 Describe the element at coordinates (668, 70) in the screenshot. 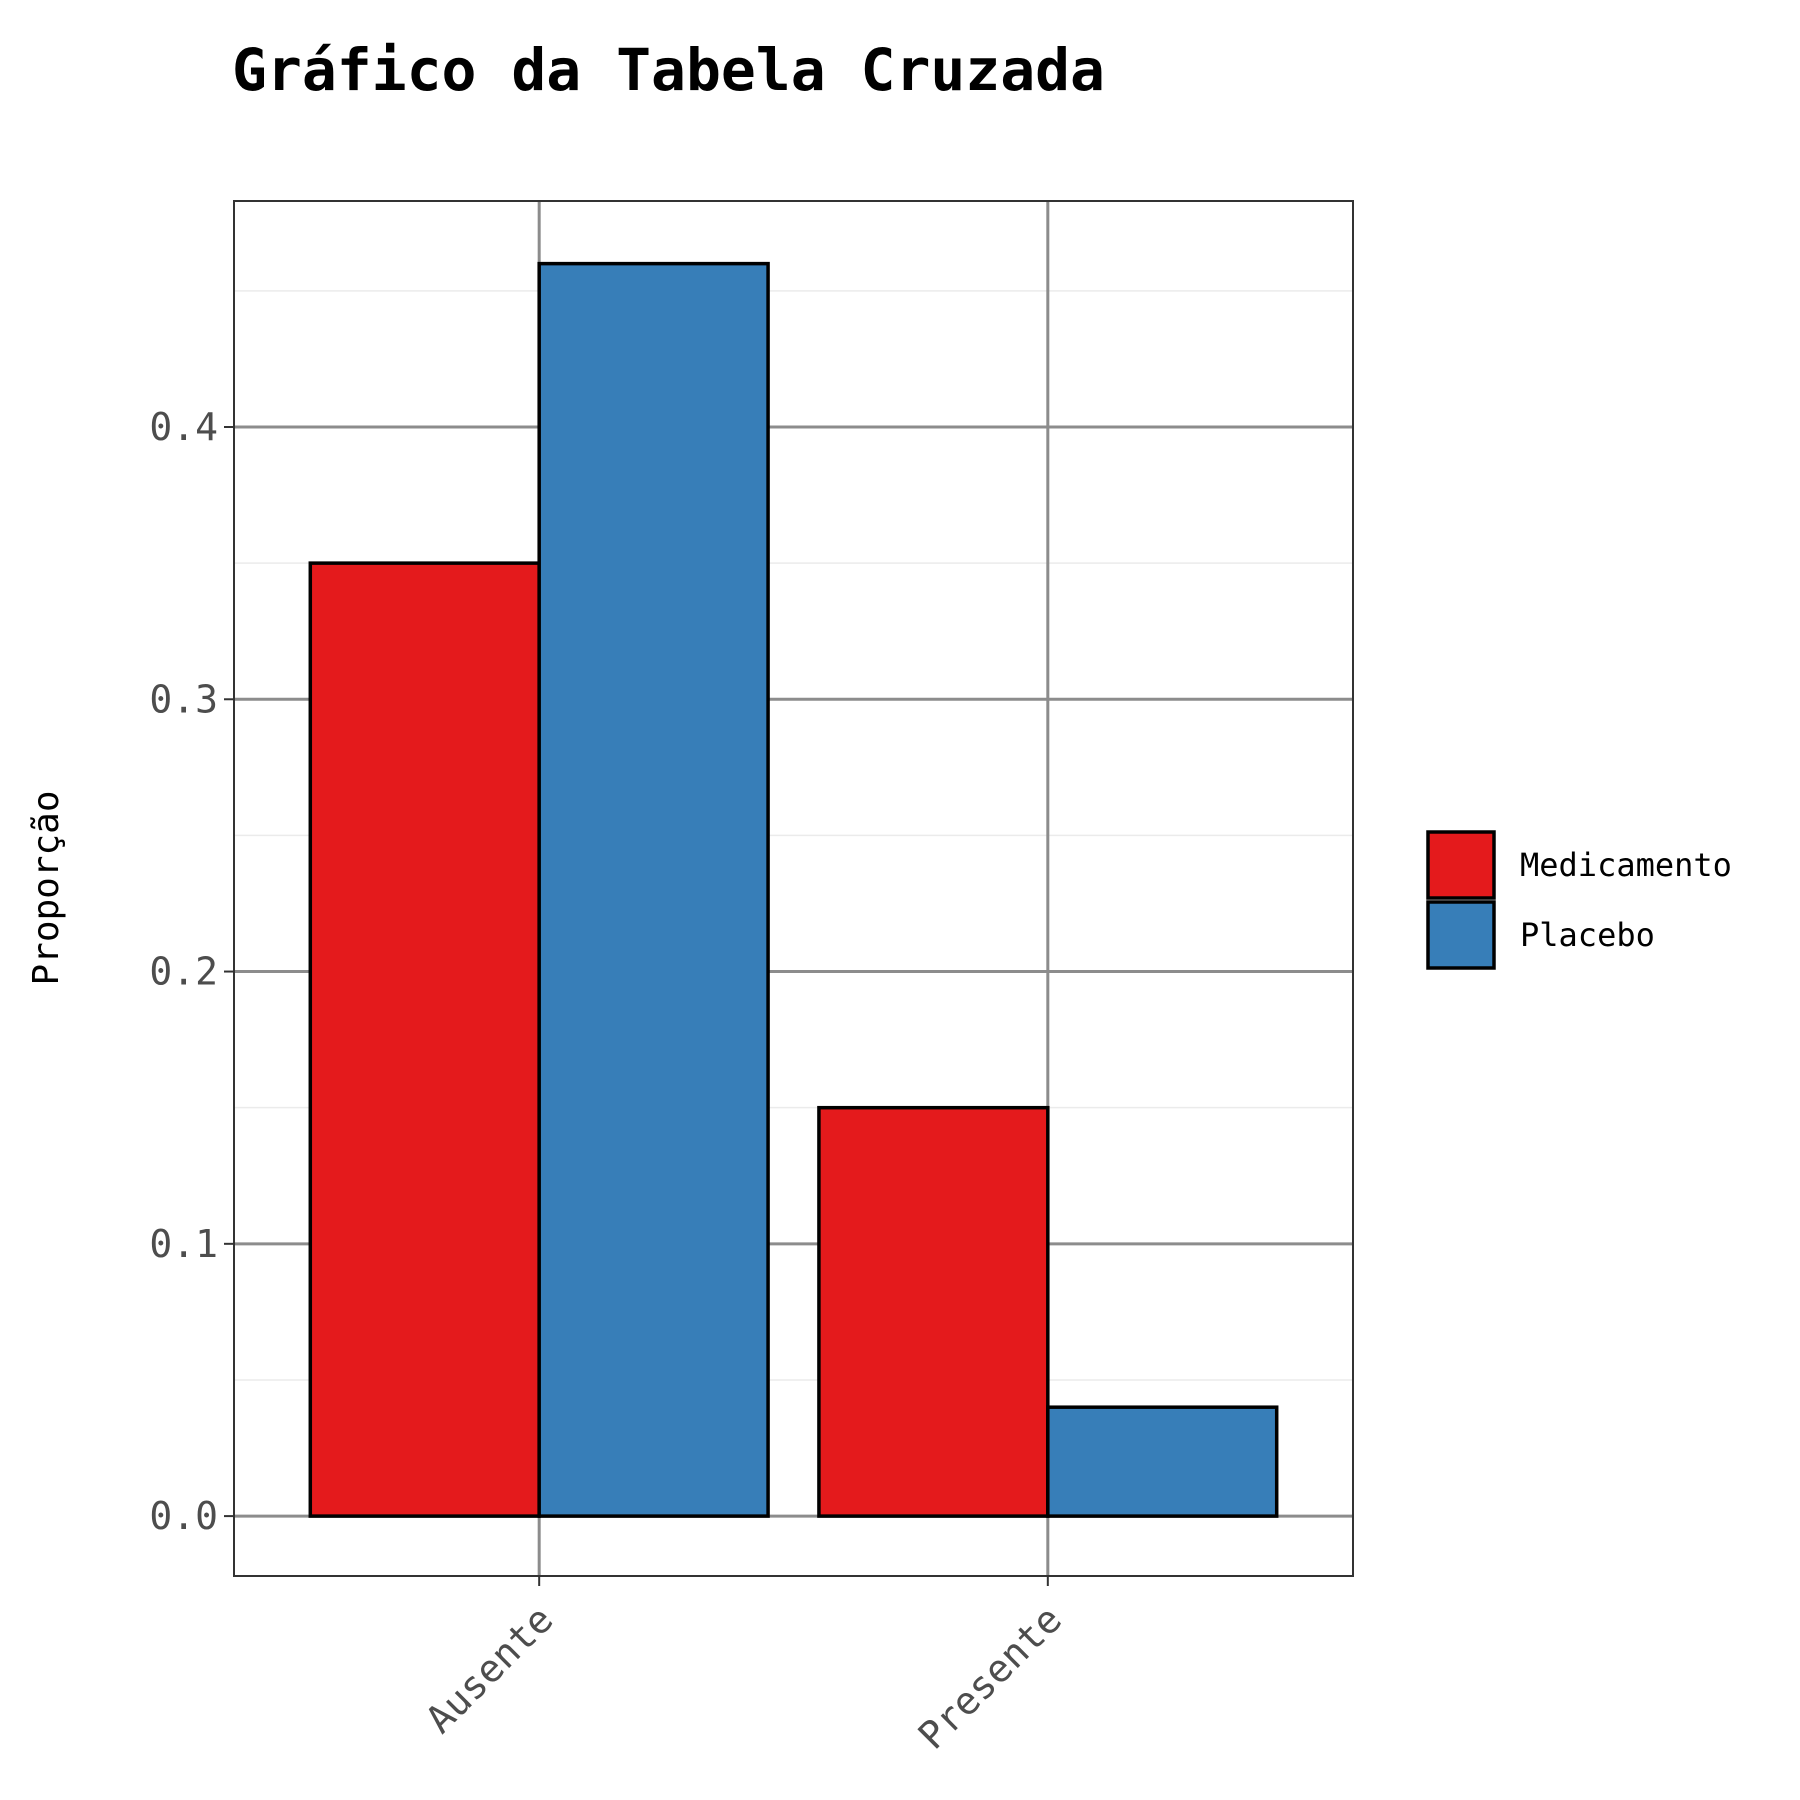

I see `chart-title: Gráfico da Tabela Cruzada` at that location.